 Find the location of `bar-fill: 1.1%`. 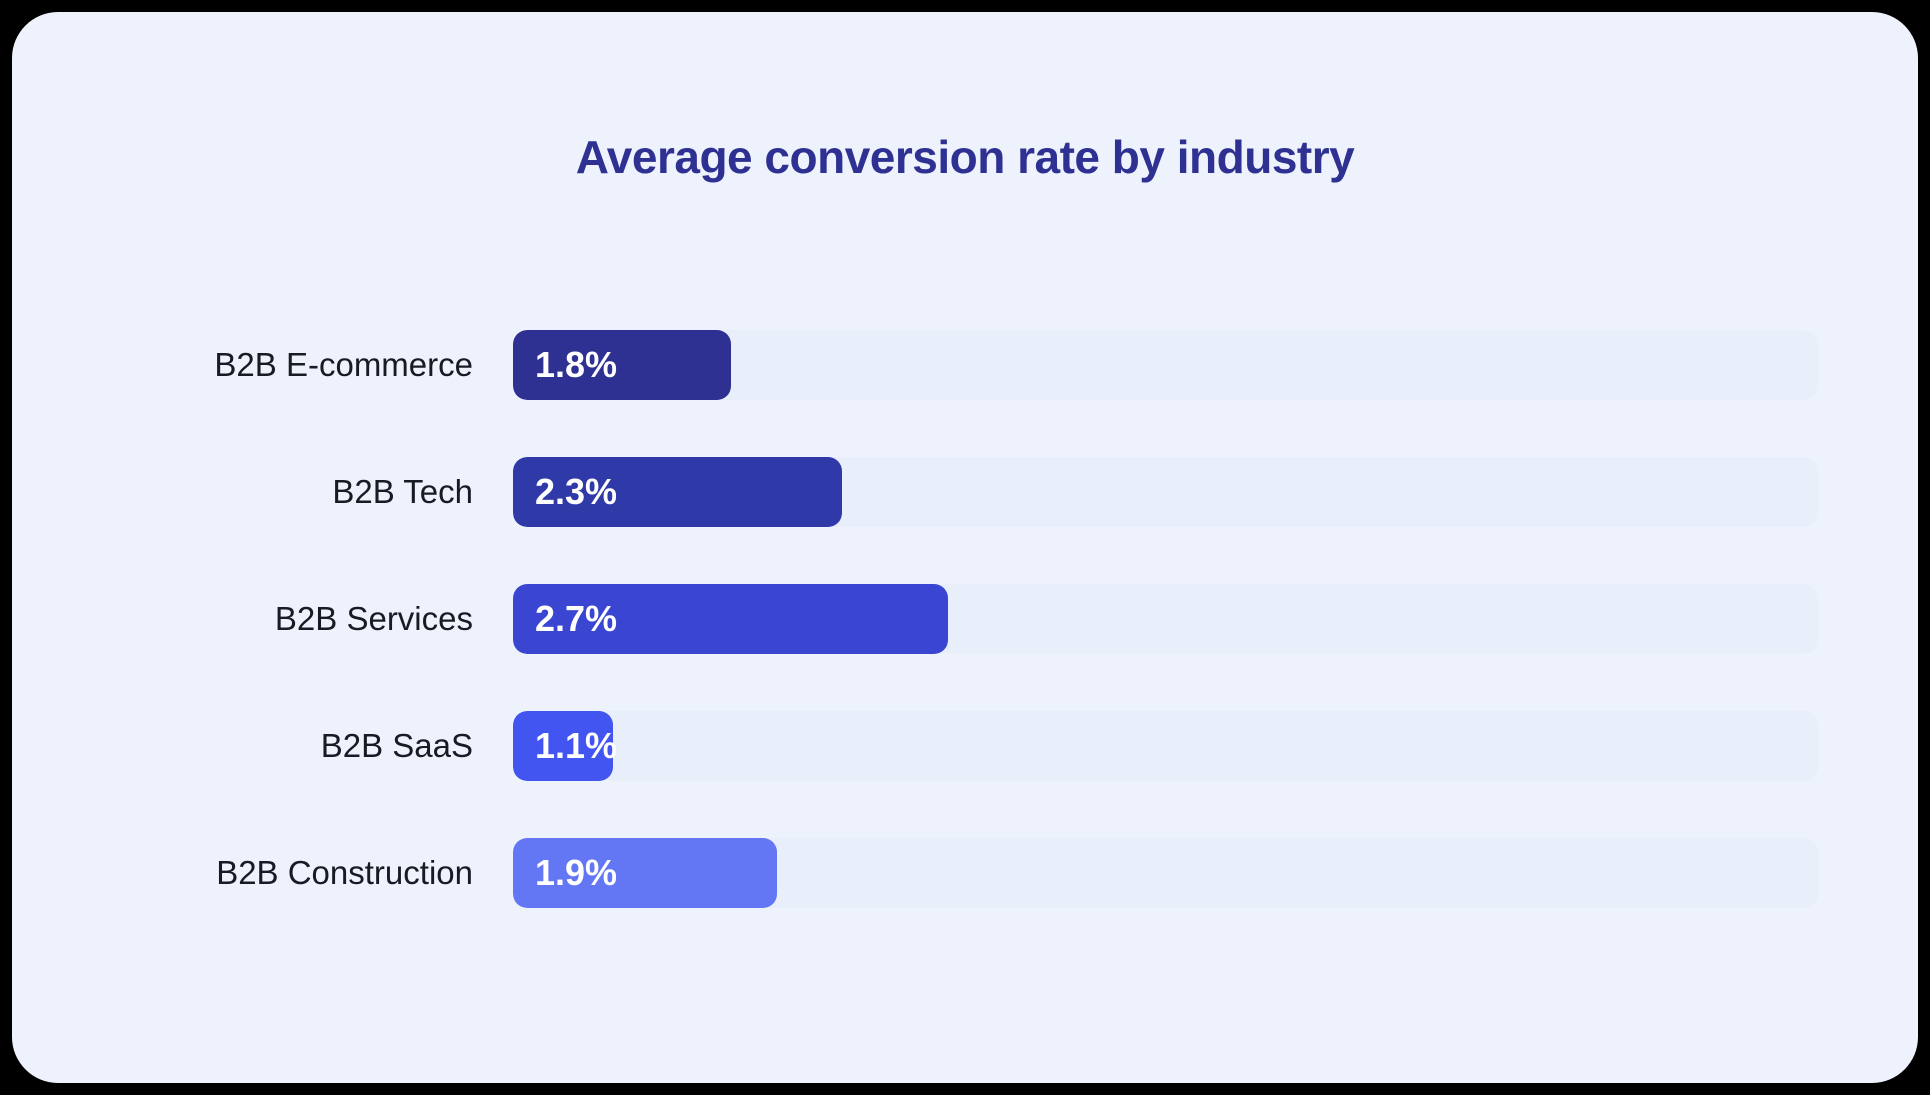

bar-fill: 1.1% is located at coordinates (565, 746).